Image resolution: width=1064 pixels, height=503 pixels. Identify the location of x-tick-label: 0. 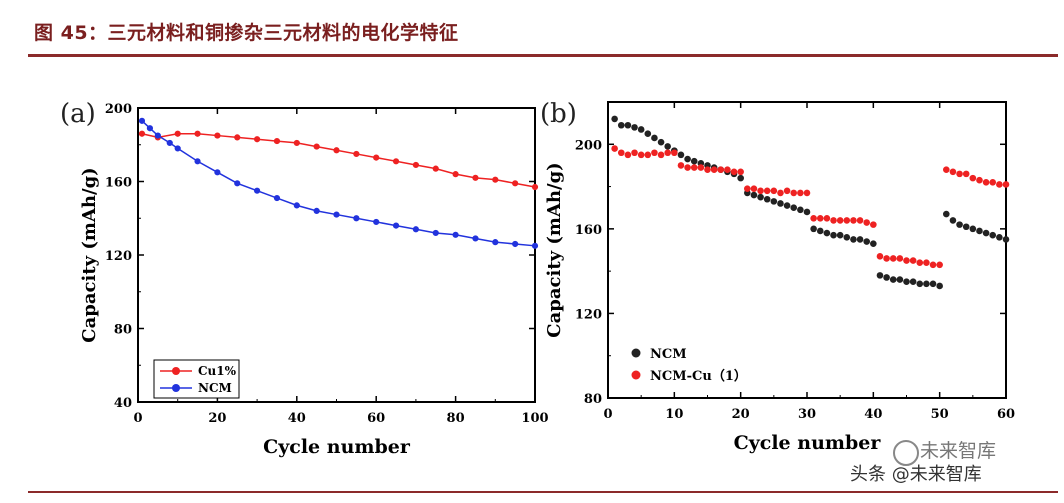
(607, 414).